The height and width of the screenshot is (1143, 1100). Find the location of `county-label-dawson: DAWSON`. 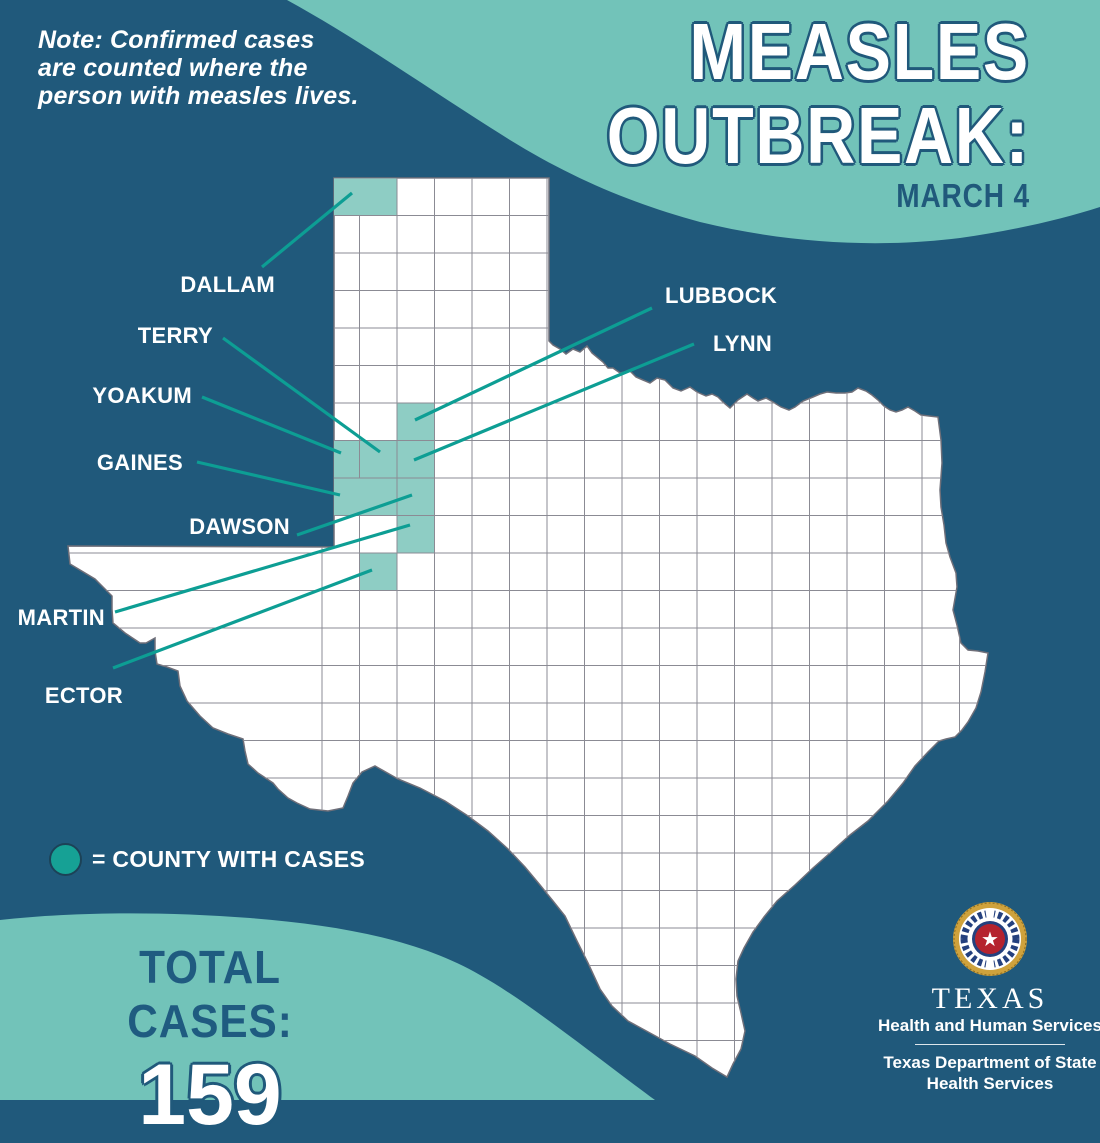

county-label-dawson: DAWSON is located at coordinates (239, 526).